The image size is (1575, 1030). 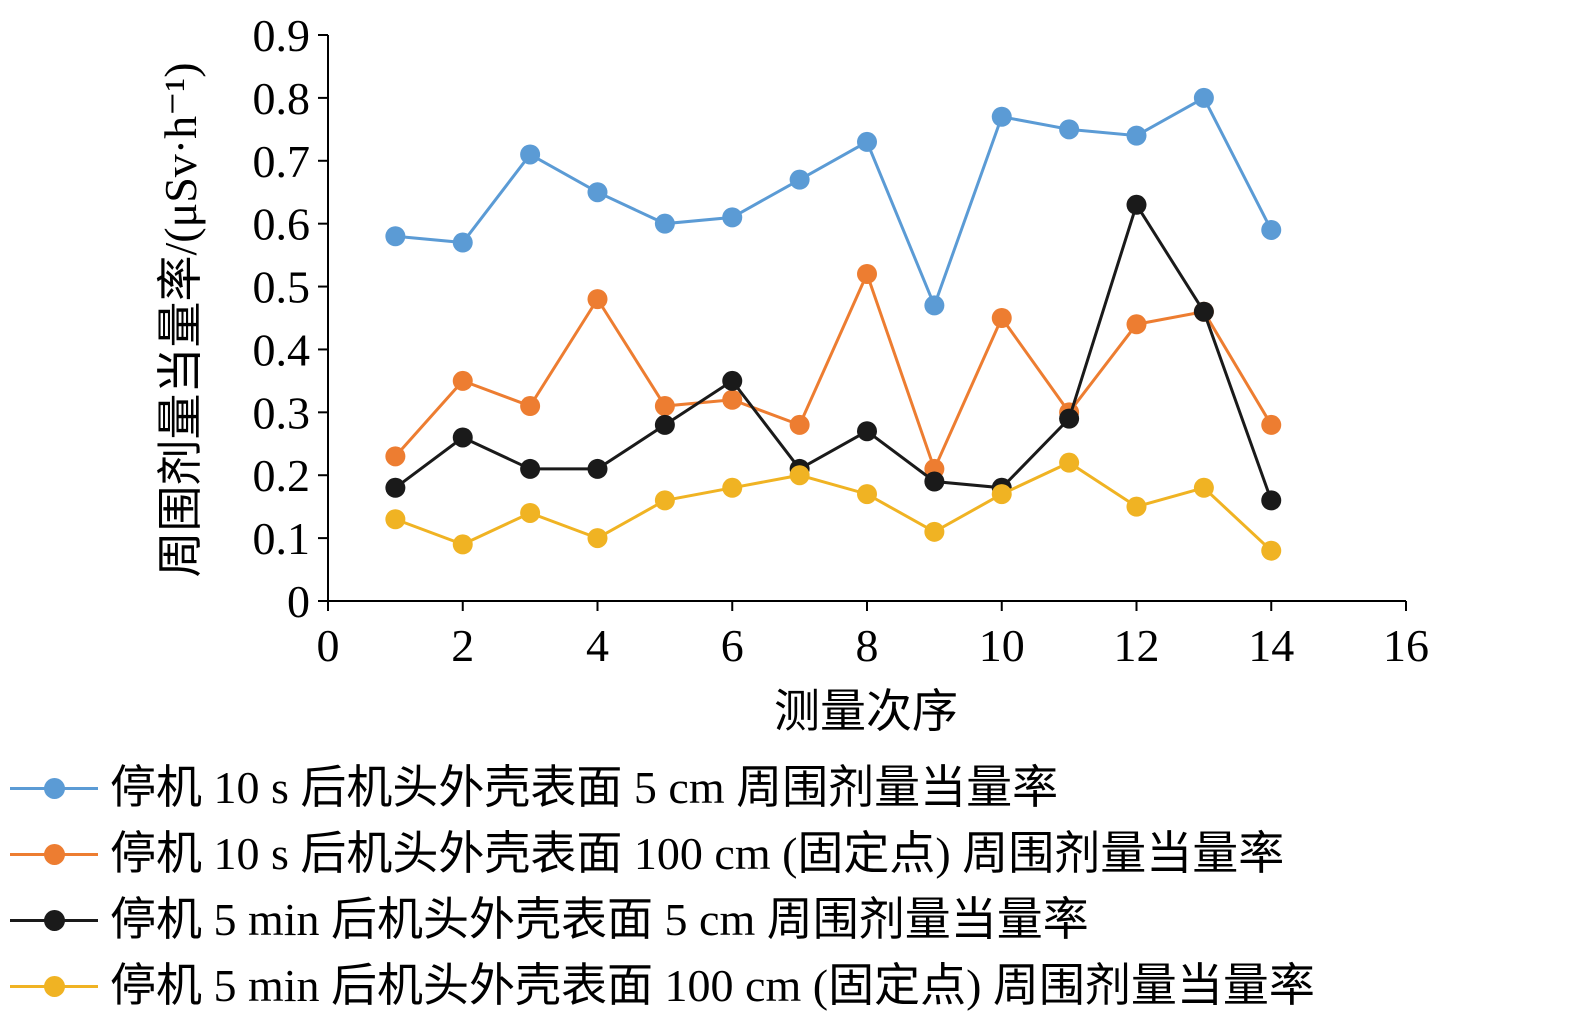 What do you see at coordinates (1137, 645) in the screenshot?
I see `x-tick-label: 12` at bounding box center [1137, 645].